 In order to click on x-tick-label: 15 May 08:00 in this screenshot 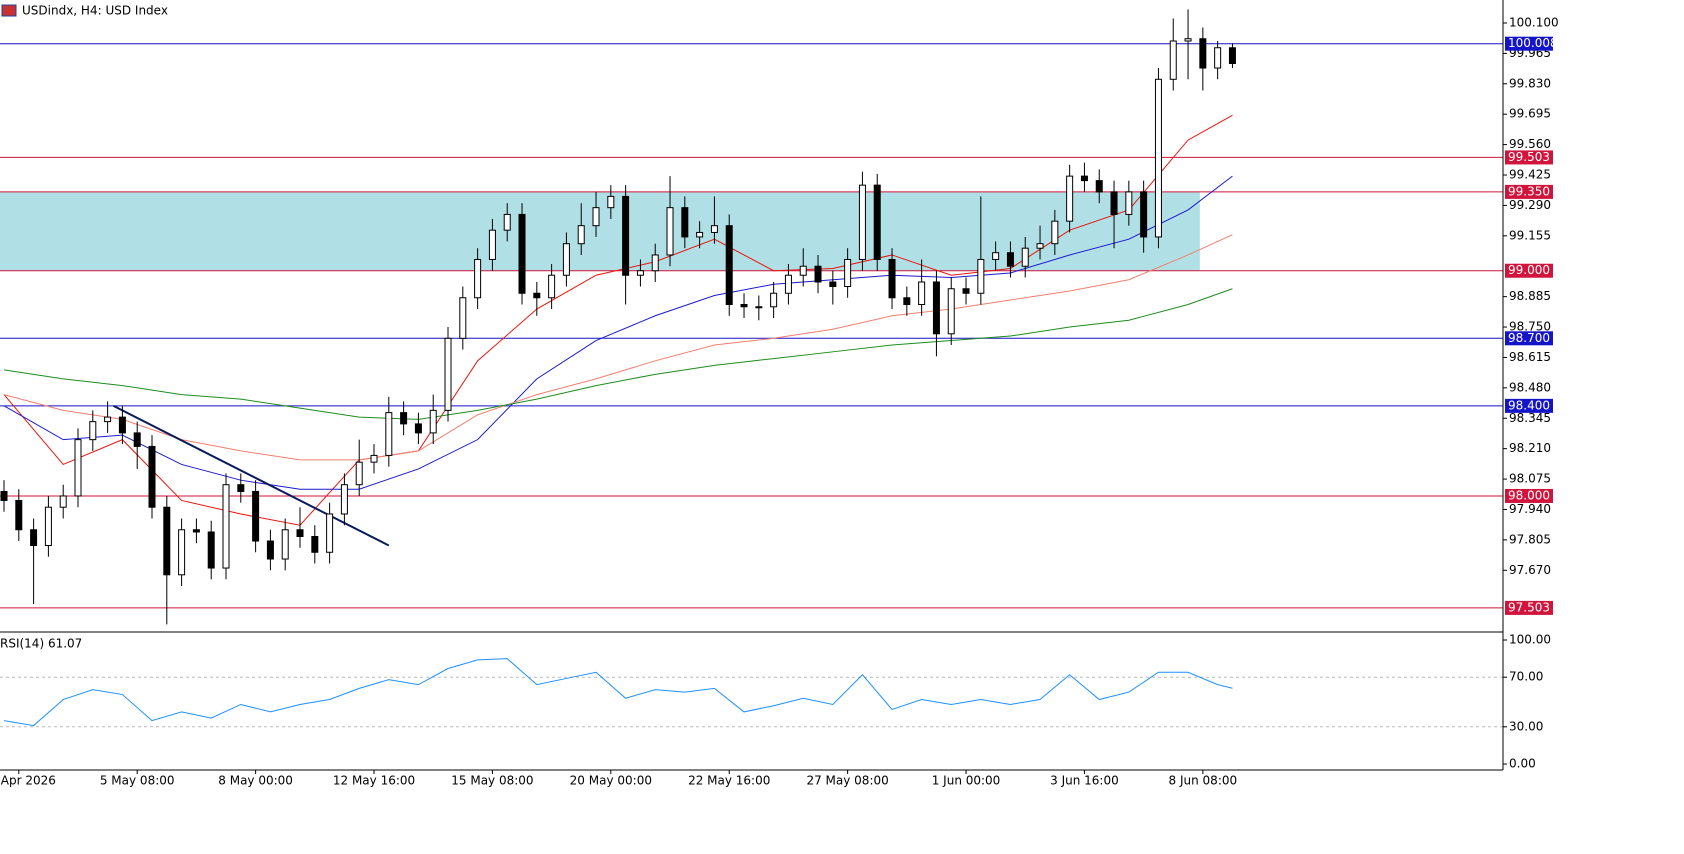, I will do `click(492, 781)`.